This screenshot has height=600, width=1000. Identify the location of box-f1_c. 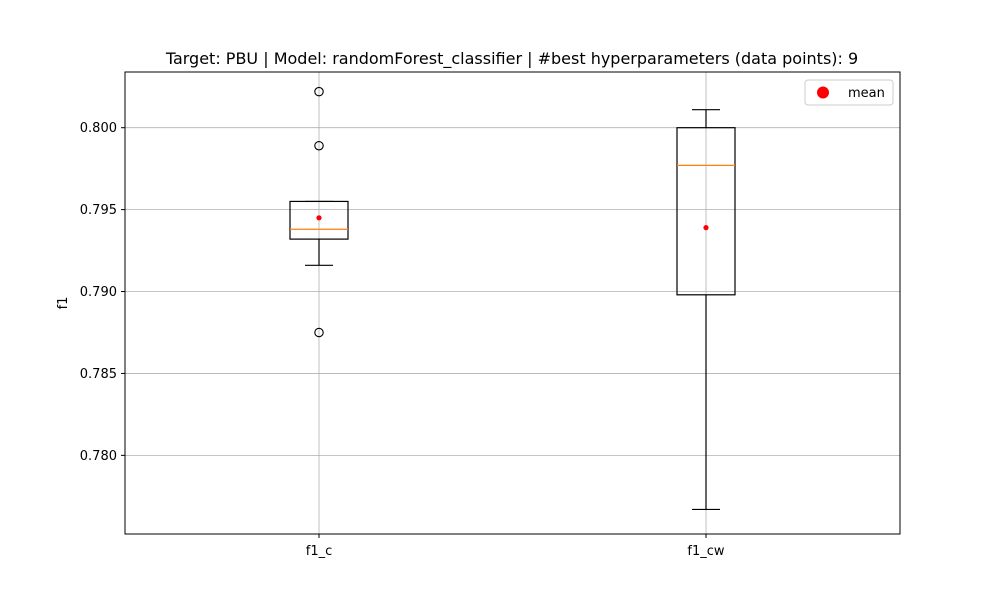
(319, 212).